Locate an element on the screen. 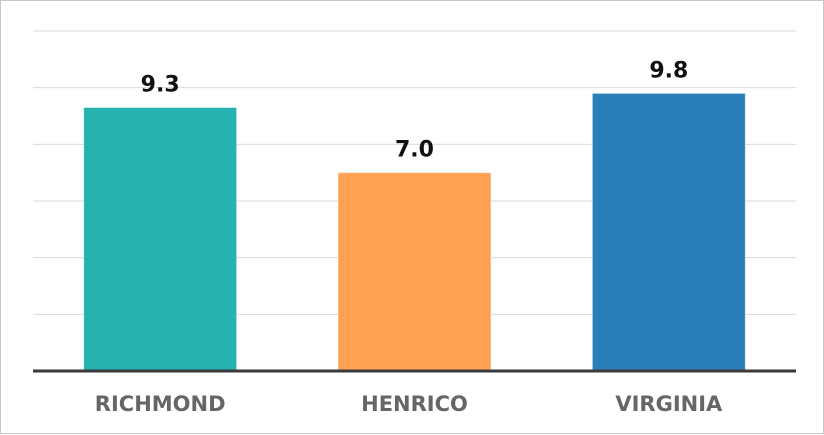  bar-henrico is located at coordinates (414, 272).